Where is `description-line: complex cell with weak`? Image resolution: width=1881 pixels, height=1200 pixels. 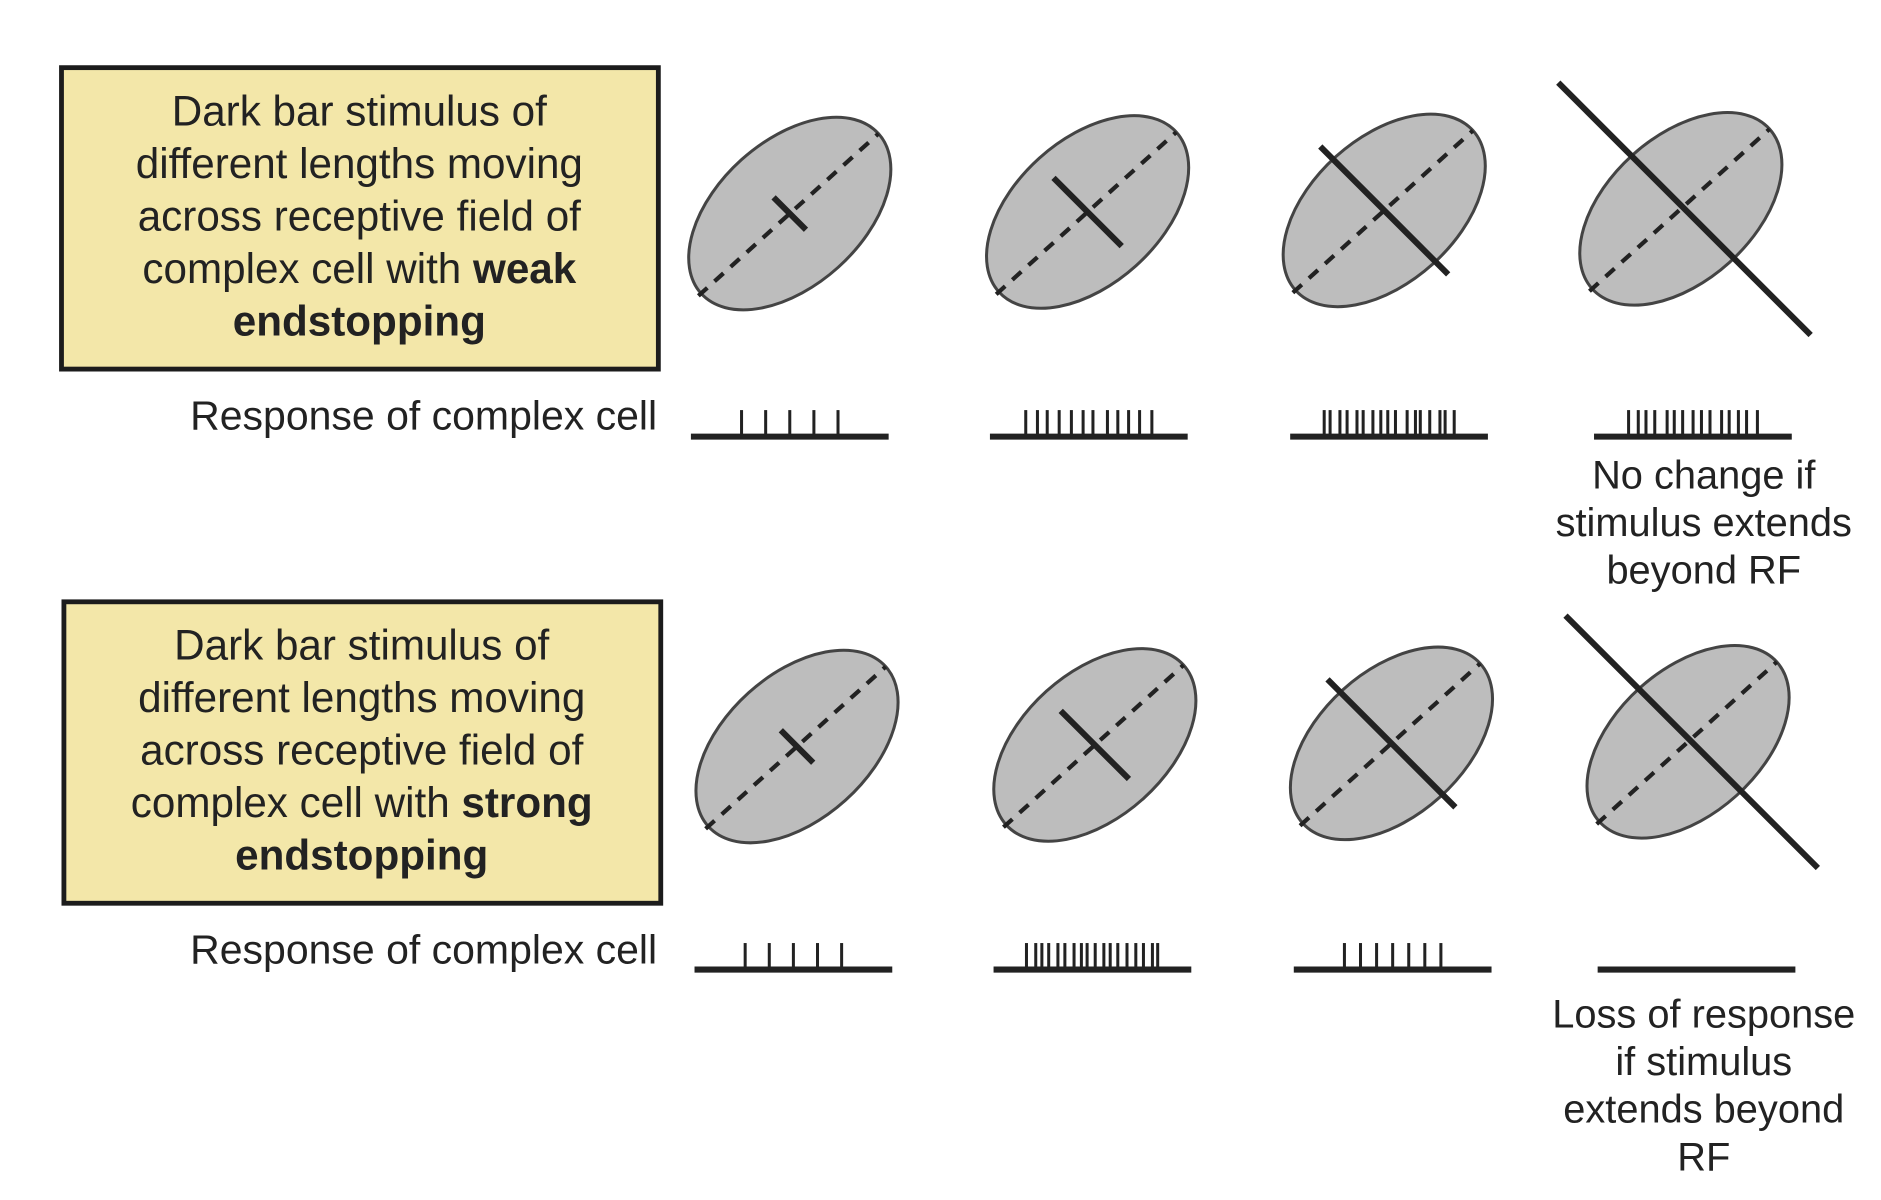 description-line: complex cell with weak is located at coordinates (359, 268).